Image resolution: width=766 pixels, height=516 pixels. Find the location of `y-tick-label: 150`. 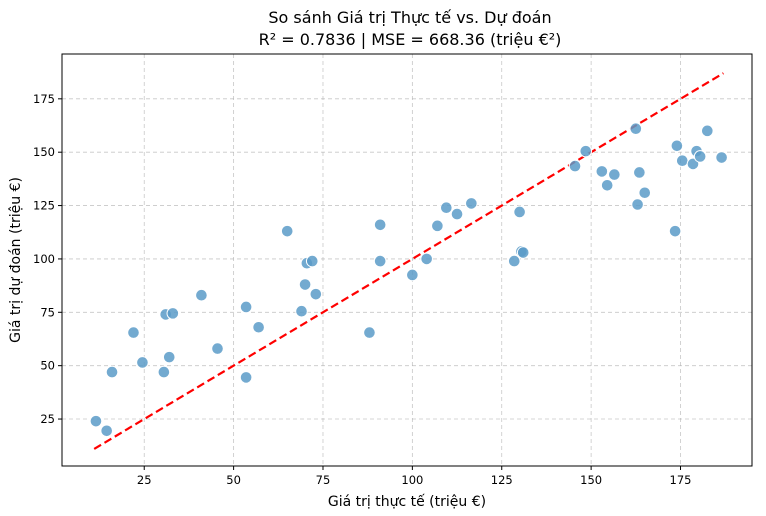

y-tick-label: 150 is located at coordinates (44, 152).